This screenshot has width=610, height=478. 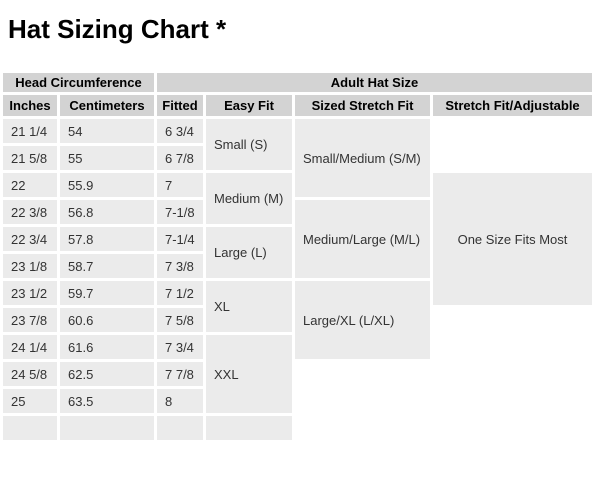 I want to click on cell-fitted: 7 1/2, so click(x=180, y=293).